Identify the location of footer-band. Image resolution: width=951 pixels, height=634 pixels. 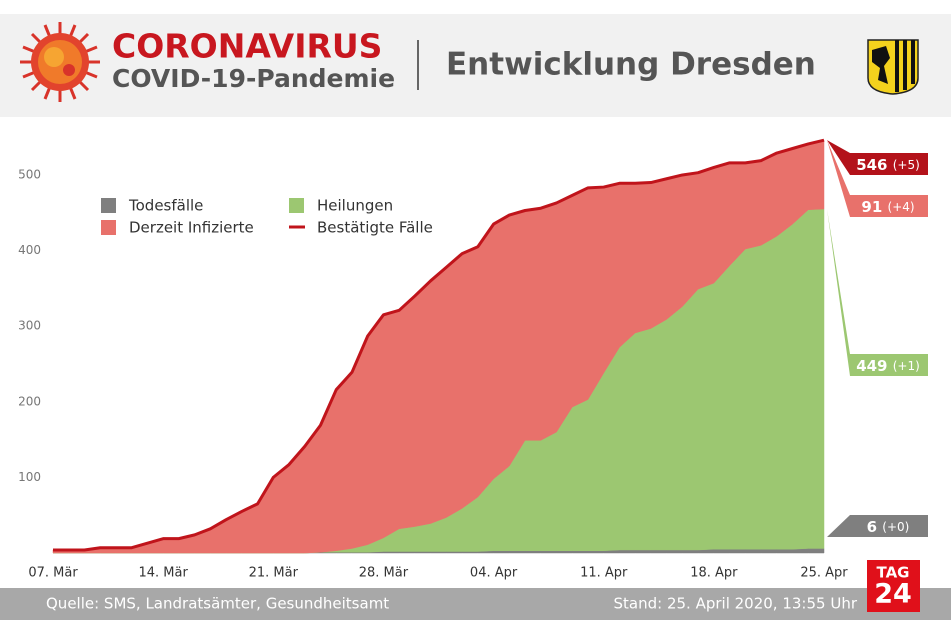
(475, 604).